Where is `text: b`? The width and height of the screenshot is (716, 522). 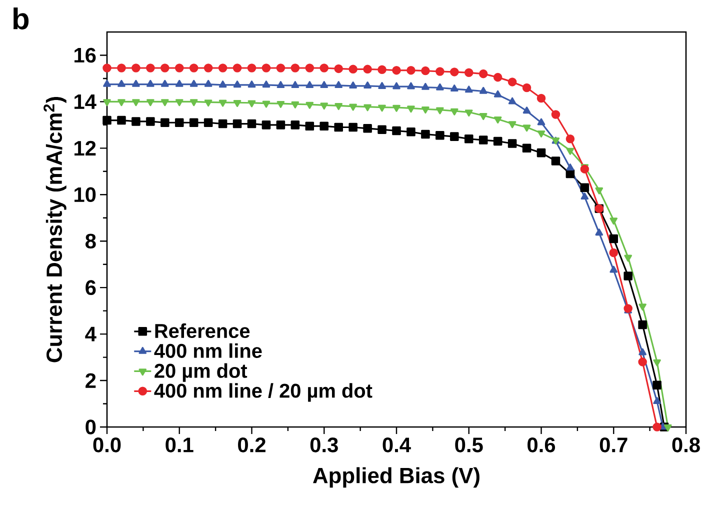 text: b is located at coordinates (21, 19).